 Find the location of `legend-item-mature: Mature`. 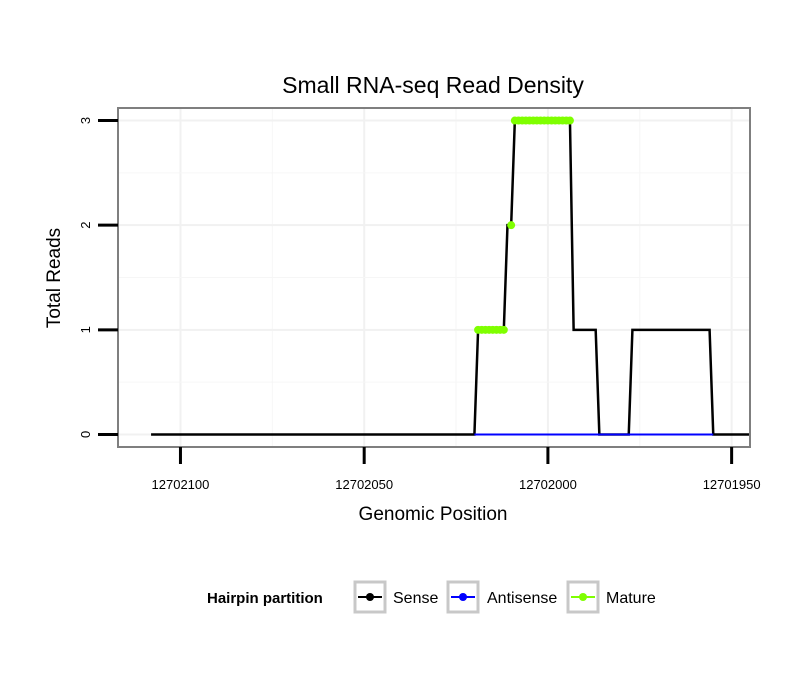

legend-item-mature: Mature is located at coordinates (611, 597).